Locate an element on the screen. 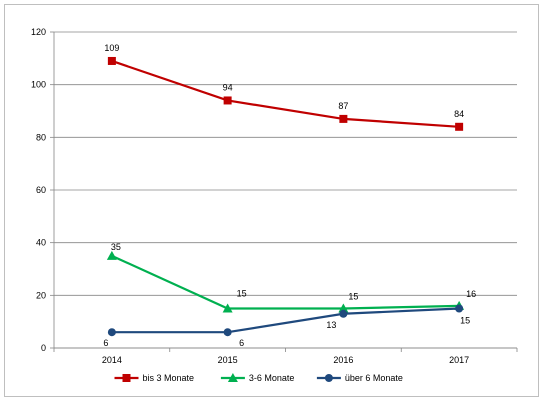 Image resolution: width=543 pixels, height=418 pixels. y-tick-label: 40 is located at coordinates (41, 243).